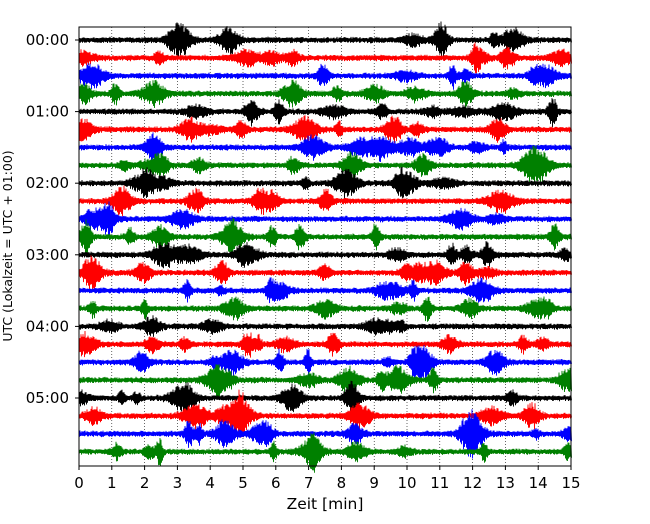 This screenshot has width=650, height=524. I want to click on x-axis: 0 1 2 3 4 5 6 7 8 9 10 11 12 13 14 15, so click(327, 479).